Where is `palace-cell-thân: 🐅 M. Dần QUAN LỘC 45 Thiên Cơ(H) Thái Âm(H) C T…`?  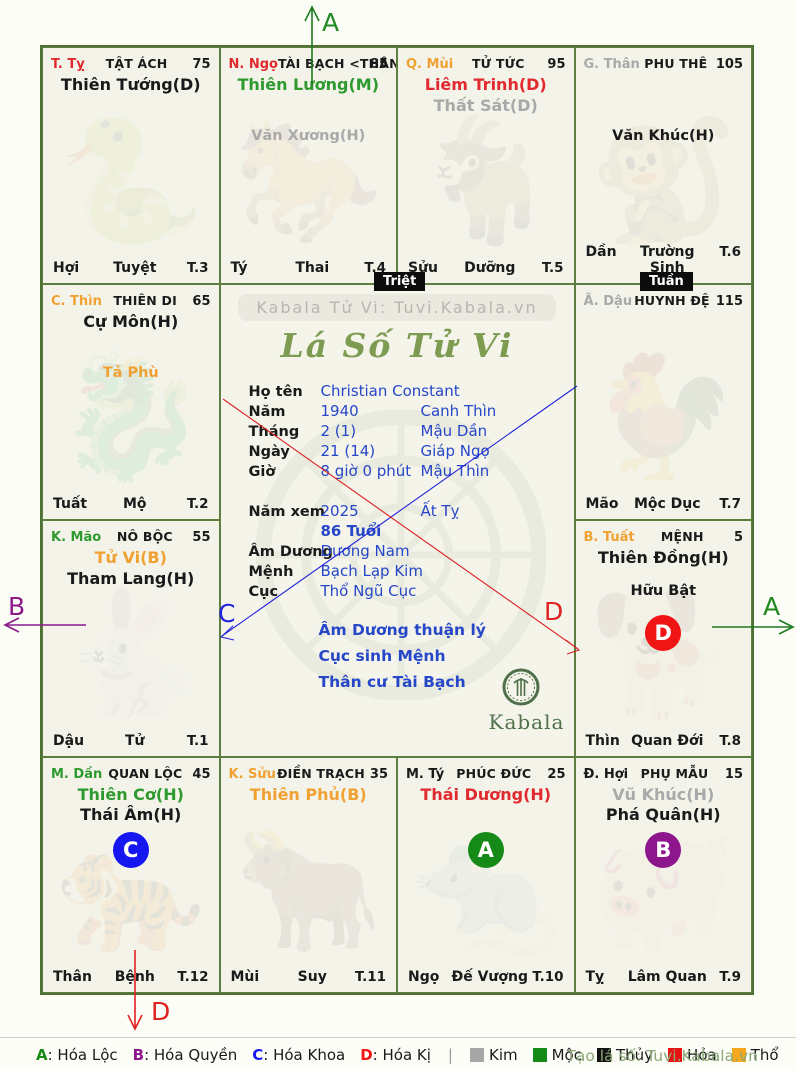 palace-cell-thân: 🐅 M. Dần QUAN LỘC 45 Thiên Cơ(H) Thái Âm(H) C T… is located at coordinates (131, 874).